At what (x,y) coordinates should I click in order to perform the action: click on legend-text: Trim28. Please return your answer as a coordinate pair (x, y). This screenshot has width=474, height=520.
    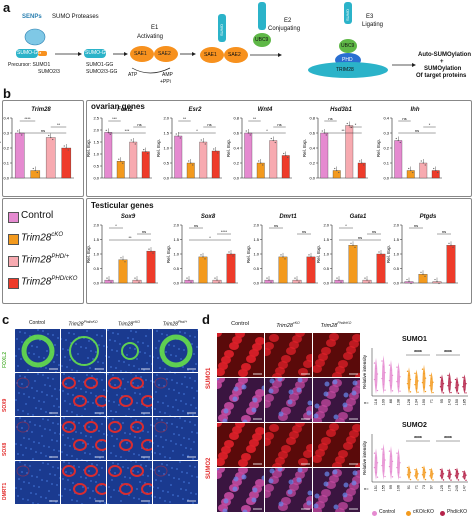
    Looking at the image, I should click on (36, 282).